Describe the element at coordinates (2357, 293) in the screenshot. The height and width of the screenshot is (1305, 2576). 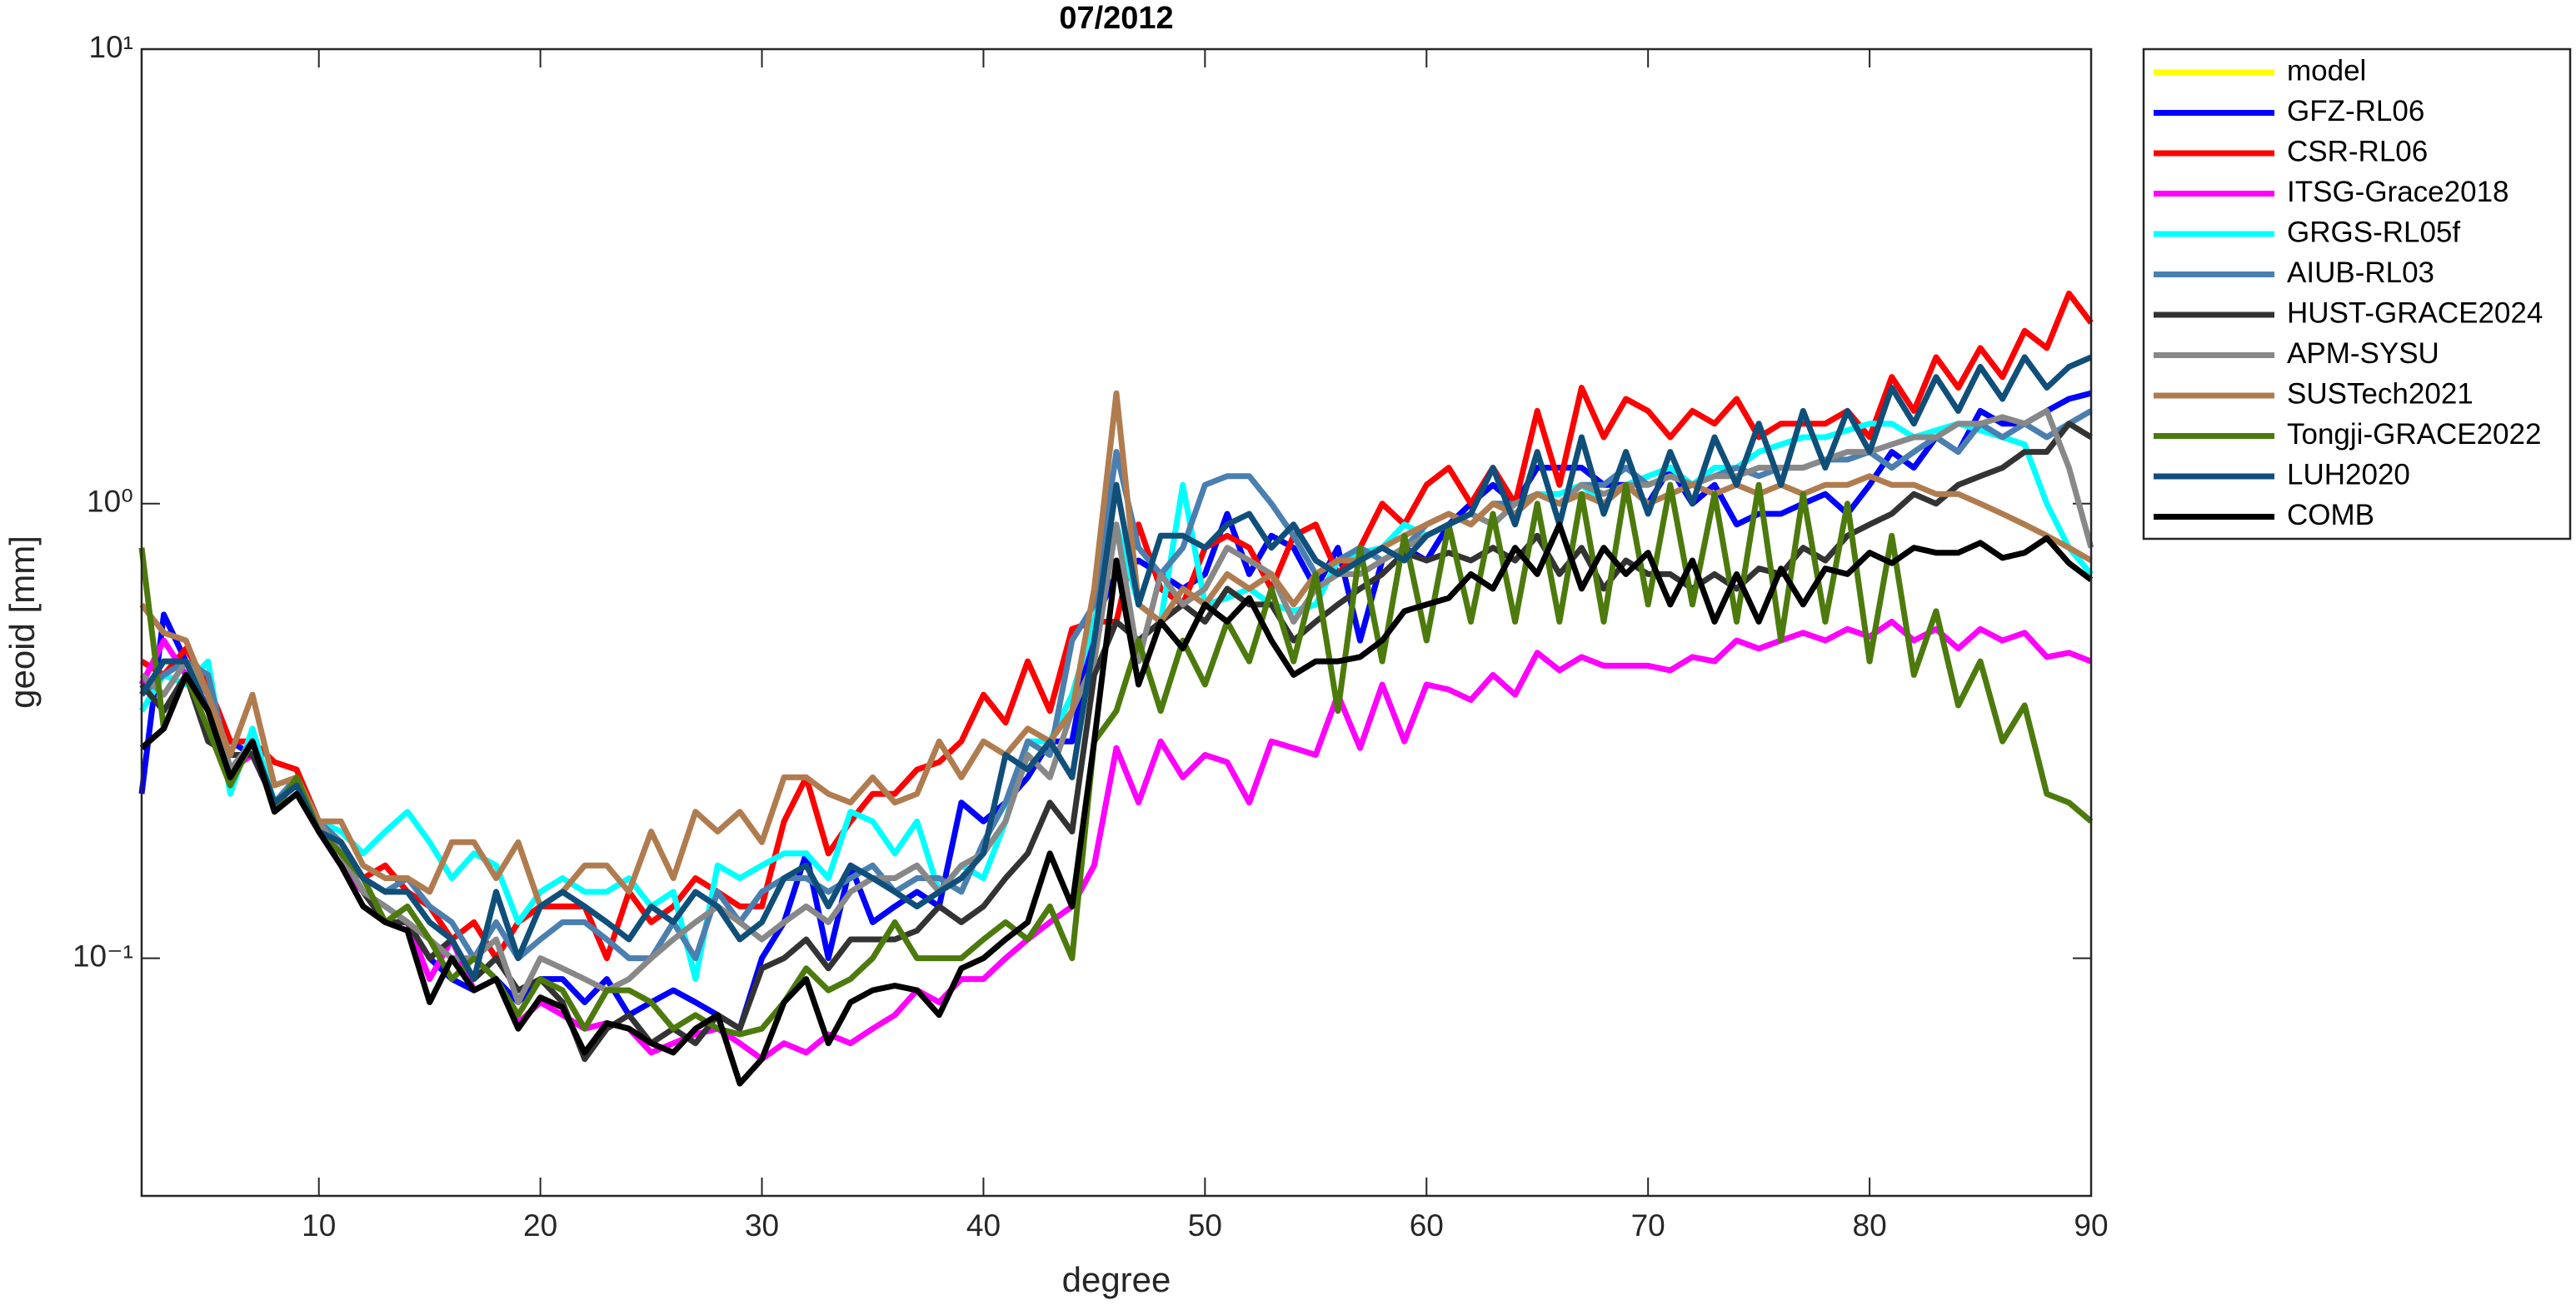
I see `legend-box` at that location.